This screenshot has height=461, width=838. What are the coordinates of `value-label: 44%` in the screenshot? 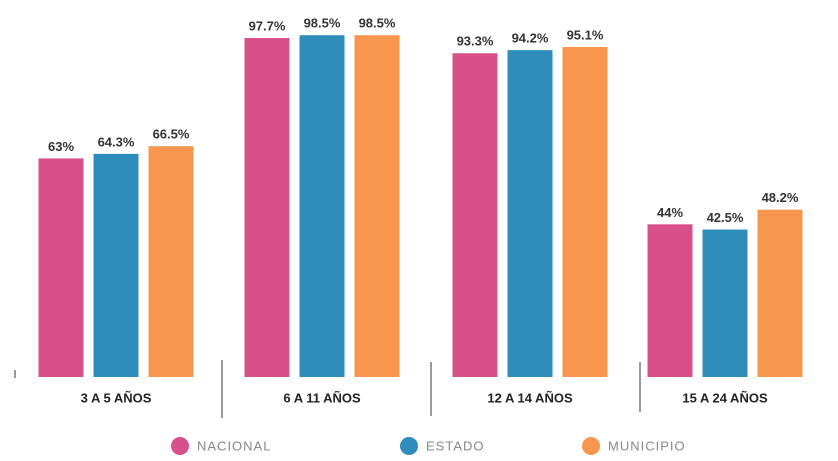 It's located at (670, 212).